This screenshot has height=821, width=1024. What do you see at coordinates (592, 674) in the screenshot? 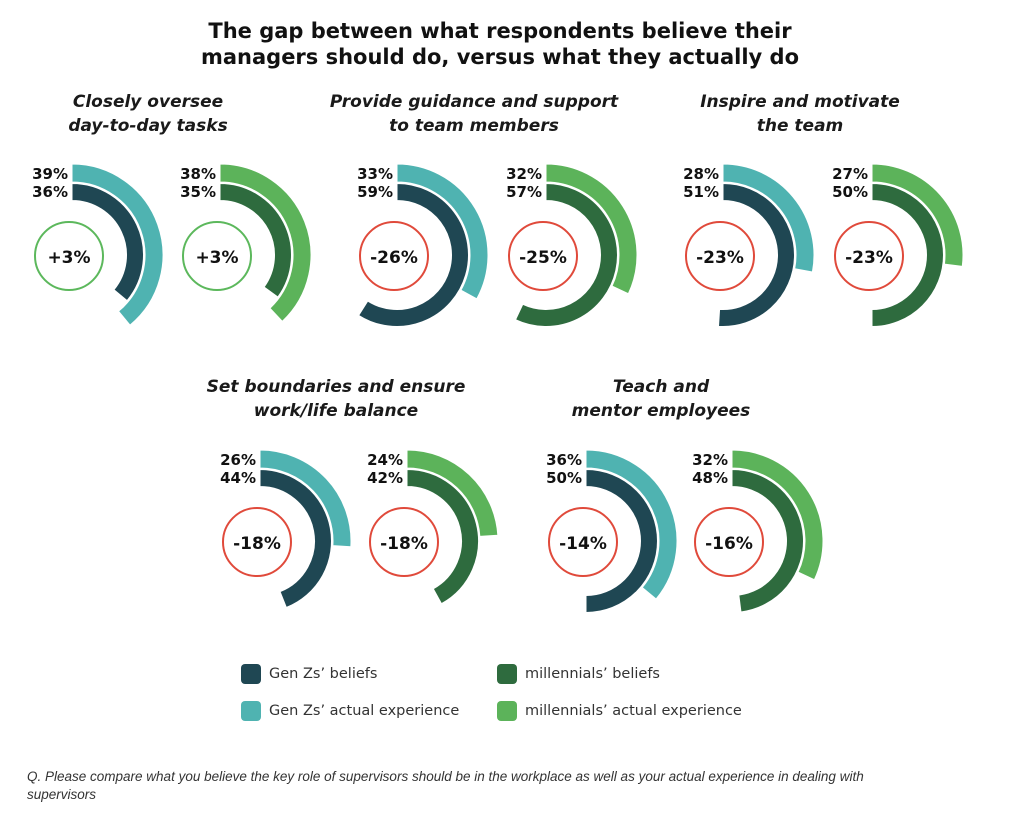
I see `legend-label: millennials’ beliefs` at bounding box center [592, 674].